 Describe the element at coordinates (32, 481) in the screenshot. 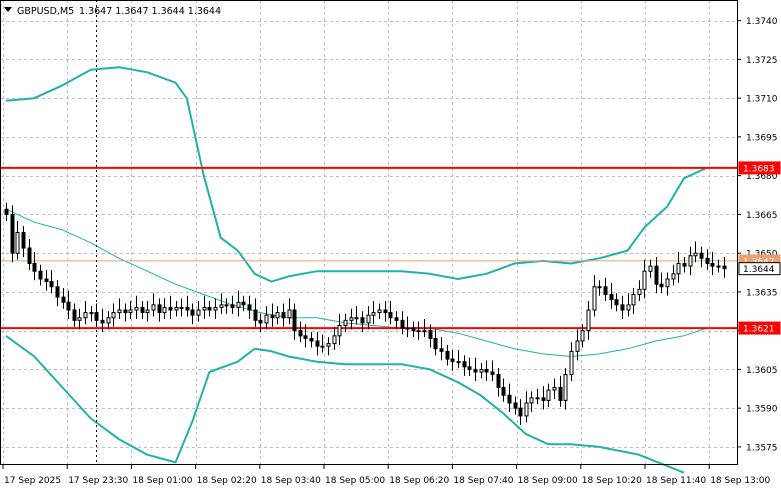

I see `time-tick-label: 17 Sep 2025` at that location.